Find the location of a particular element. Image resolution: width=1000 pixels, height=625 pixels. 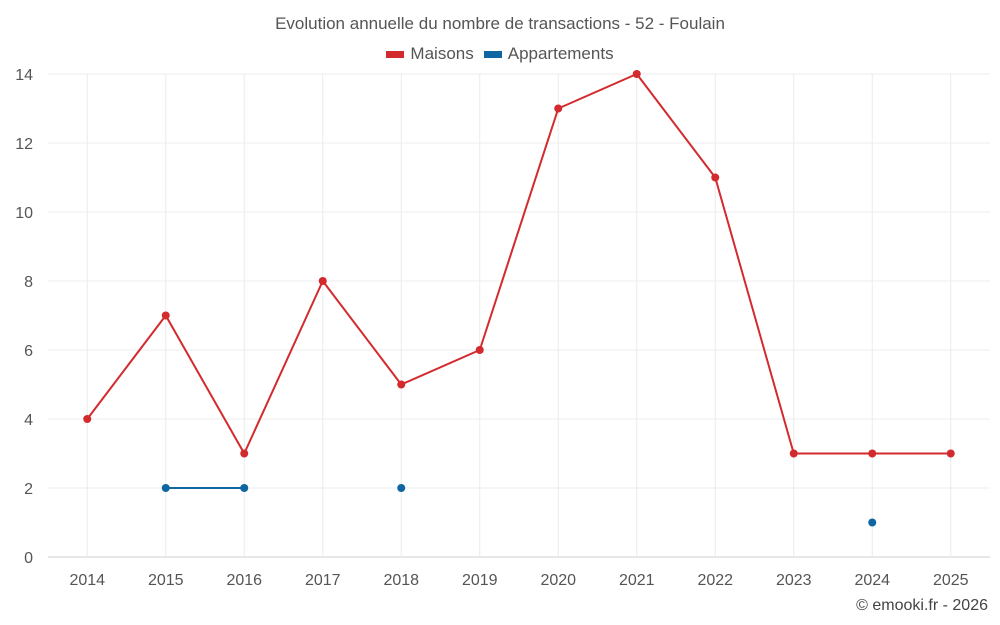

x-tick-label-2019: 2019 is located at coordinates (480, 580).